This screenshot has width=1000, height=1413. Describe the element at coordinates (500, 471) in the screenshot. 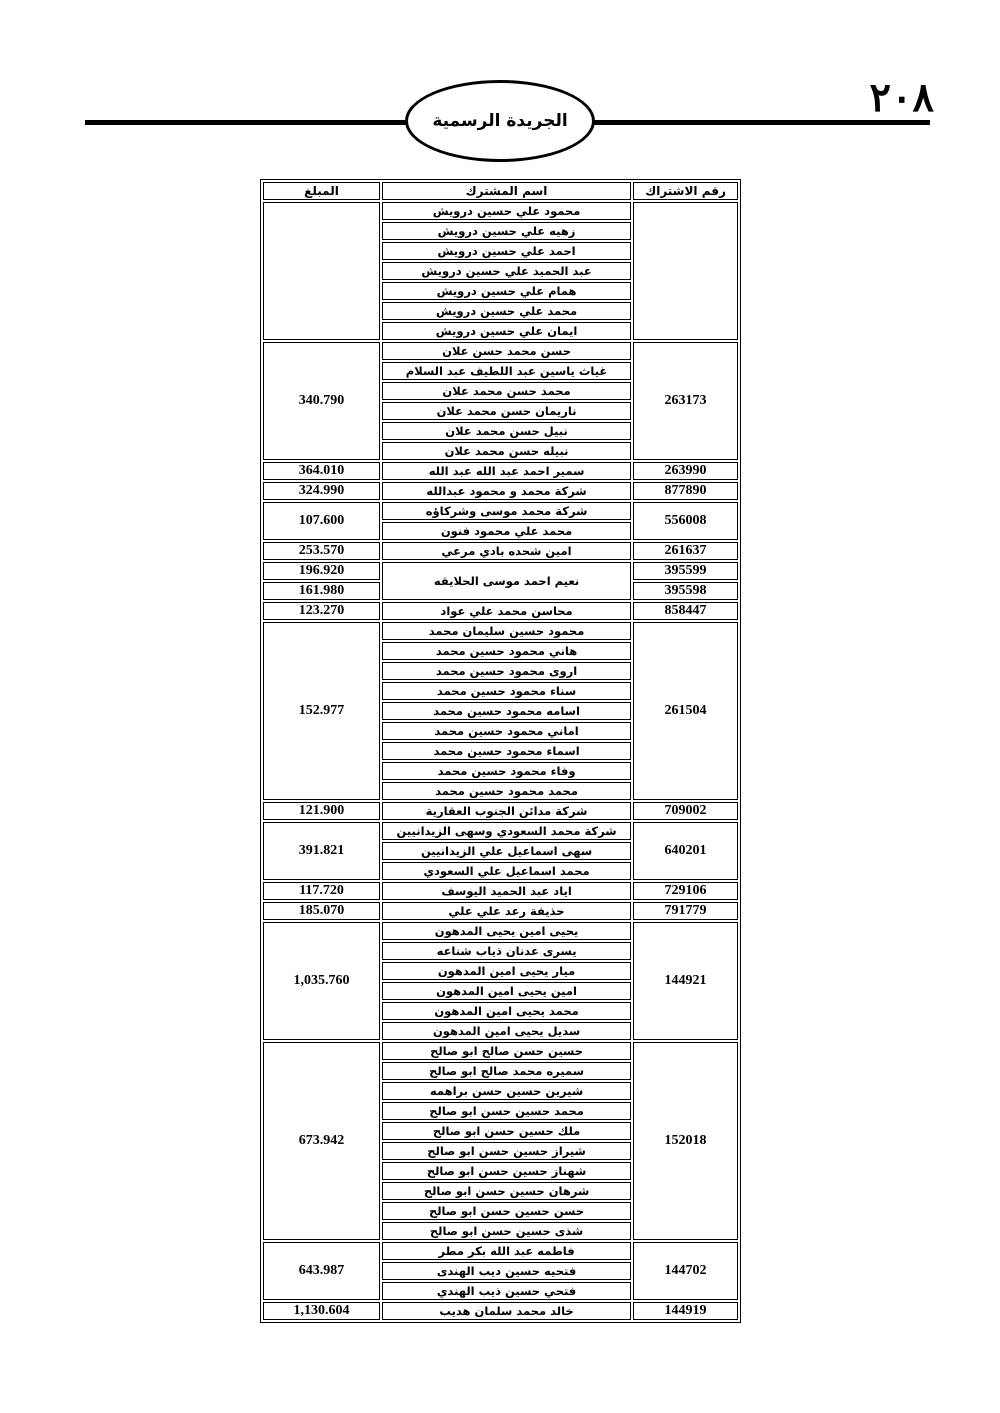

I see `table-row: 263990 سمير احمد عبد الله عبد الله 364.010` at that location.